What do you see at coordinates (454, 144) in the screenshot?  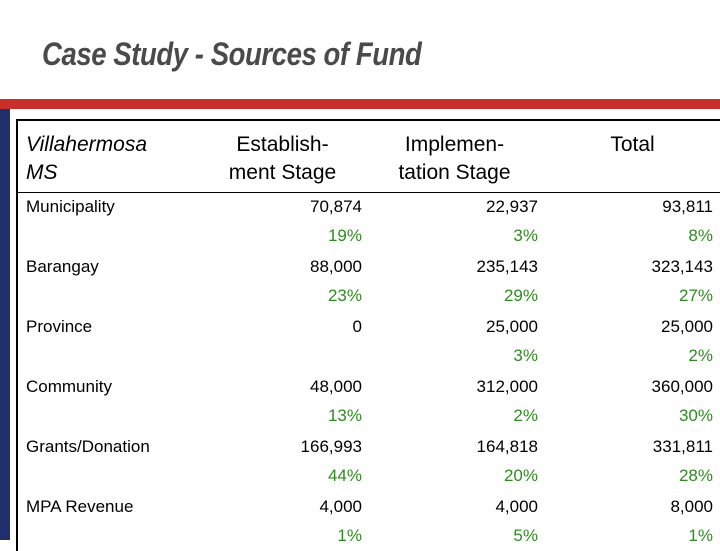 I see `header-implementation-line1: Implemen-` at bounding box center [454, 144].